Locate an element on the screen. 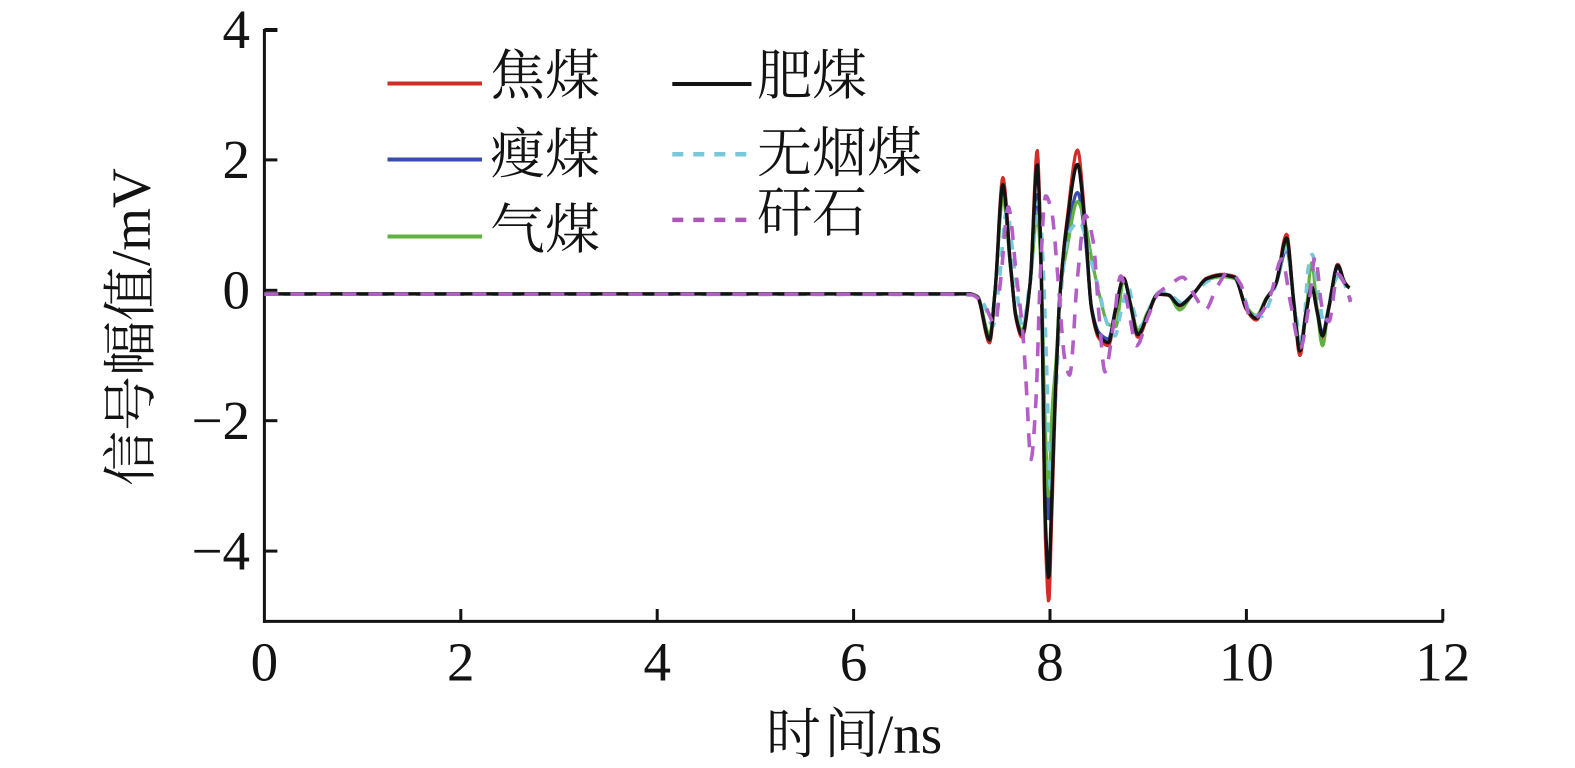  svg-text: −4 is located at coordinates (220, 550).